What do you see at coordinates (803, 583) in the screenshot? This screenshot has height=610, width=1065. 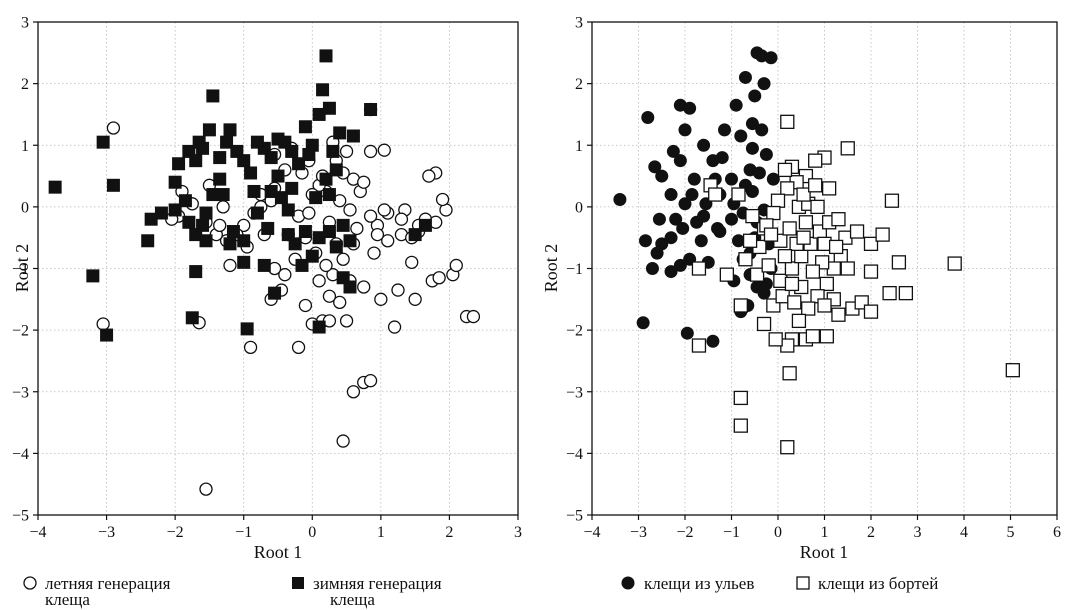 I see `legend-open-square-marker` at bounding box center [803, 583].